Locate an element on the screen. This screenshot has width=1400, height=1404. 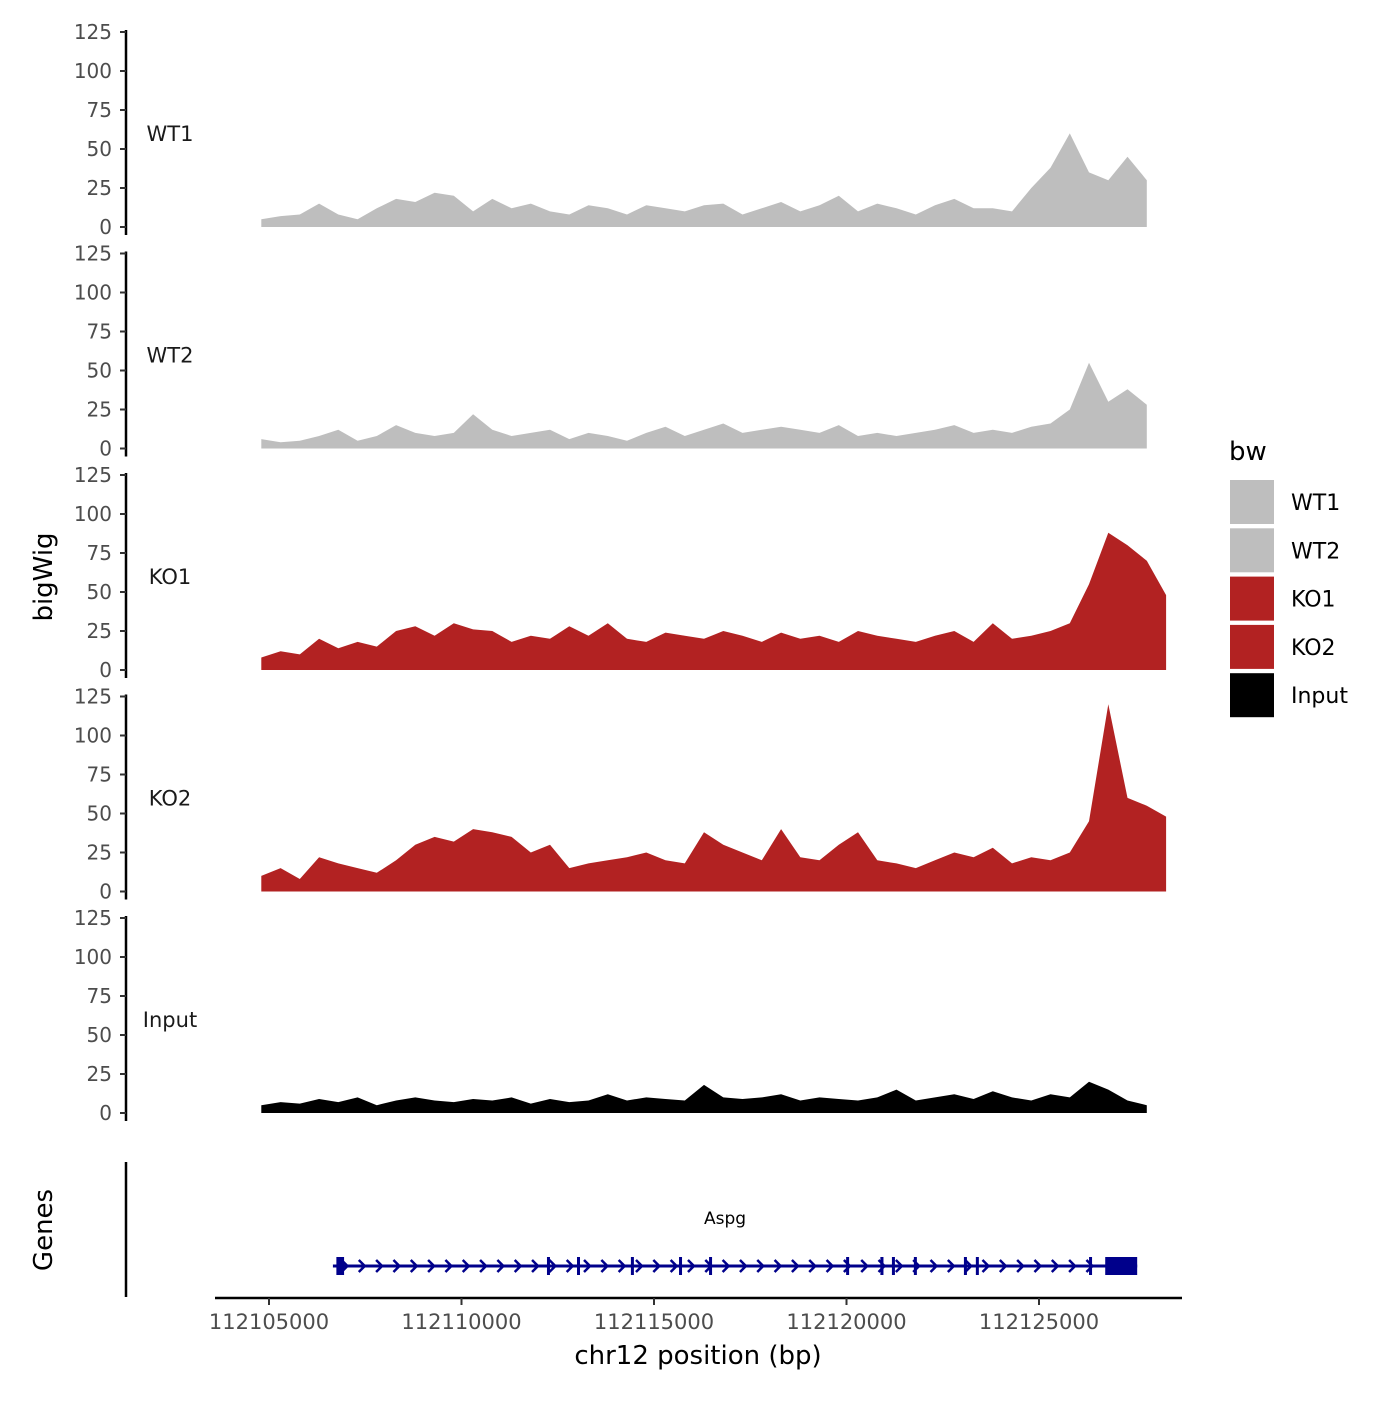
track-label: Input is located at coordinates (170, 1020).